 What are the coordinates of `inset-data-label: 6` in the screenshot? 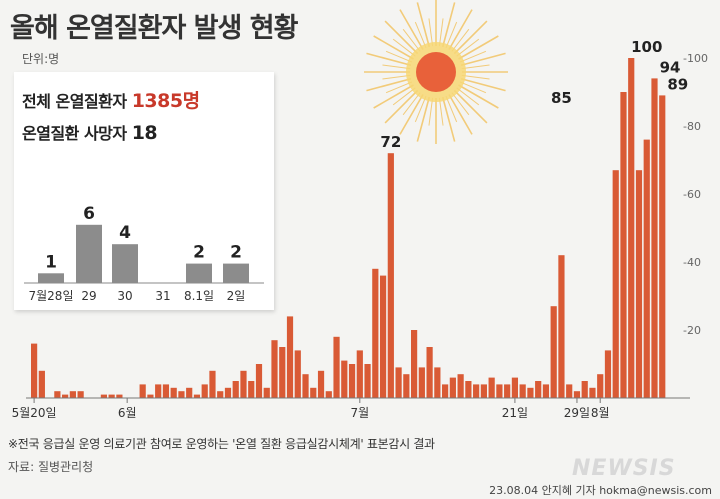 It's located at (89, 214).